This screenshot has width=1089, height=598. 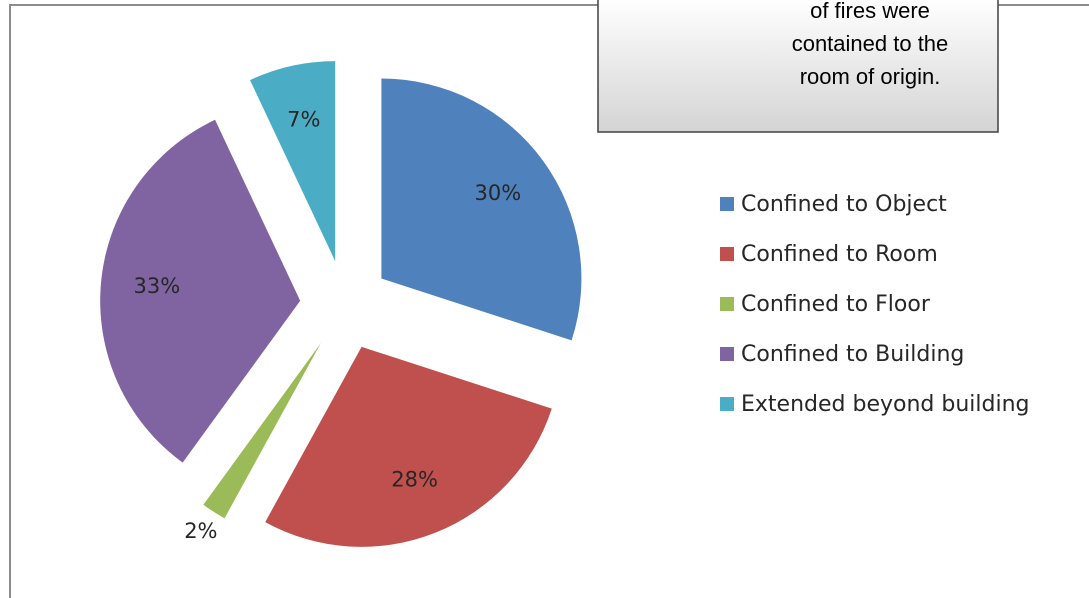 I want to click on legend-label: Confined to Room, so click(x=839, y=254).